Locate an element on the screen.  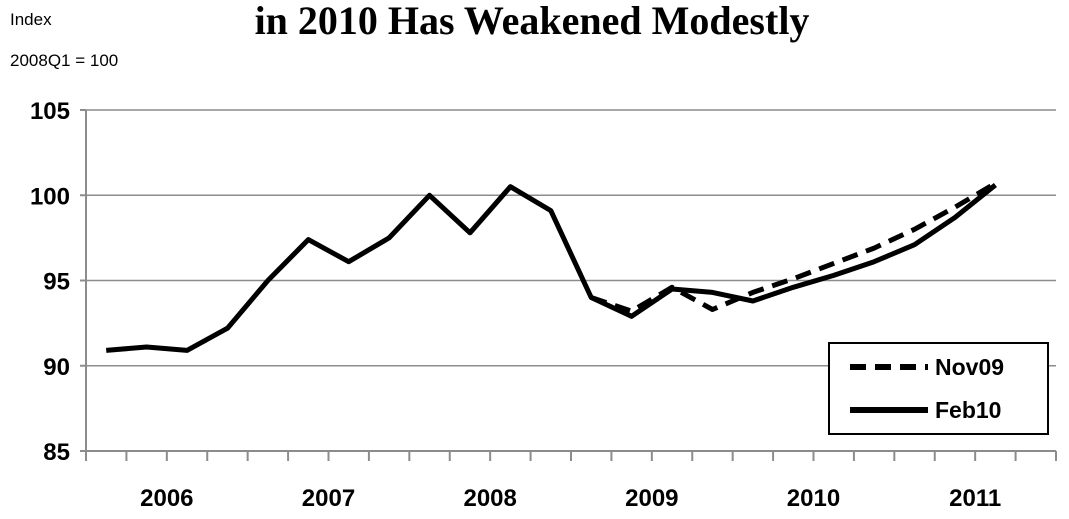
chart-title: in 2010 Has Weakened Modestly is located at coordinates (532, 21).